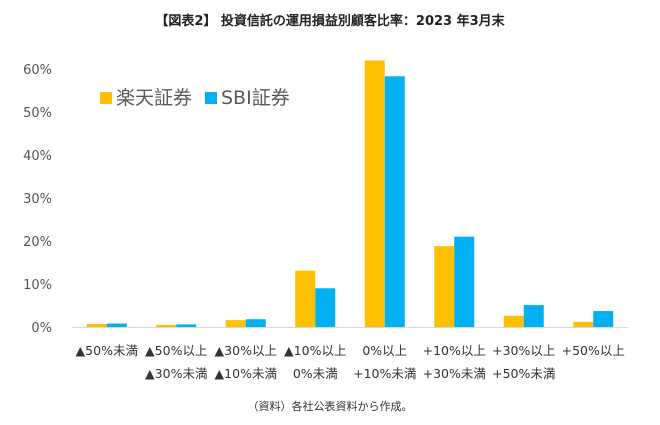 The image size is (660, 425). Describe the element at coordinates (176, 373) in the screenshot. I see `x-tick-label: ▲30%未満` at that location.